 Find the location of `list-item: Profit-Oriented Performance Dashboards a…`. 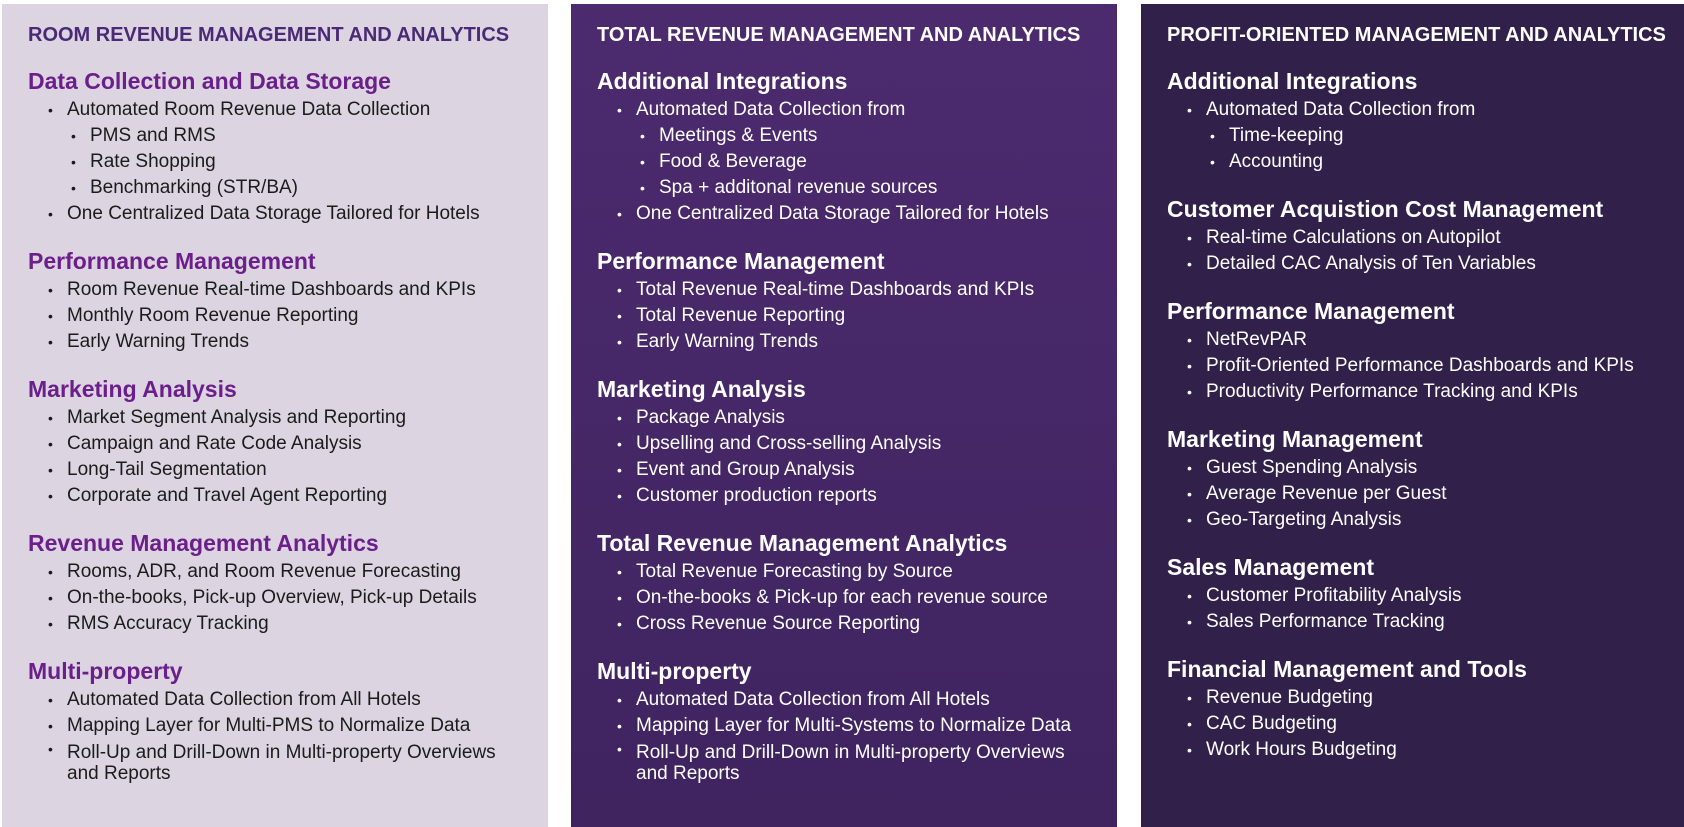

list-item: Profit-Oriented Performance Dashboards a… is located at coordinates (1412, 366).